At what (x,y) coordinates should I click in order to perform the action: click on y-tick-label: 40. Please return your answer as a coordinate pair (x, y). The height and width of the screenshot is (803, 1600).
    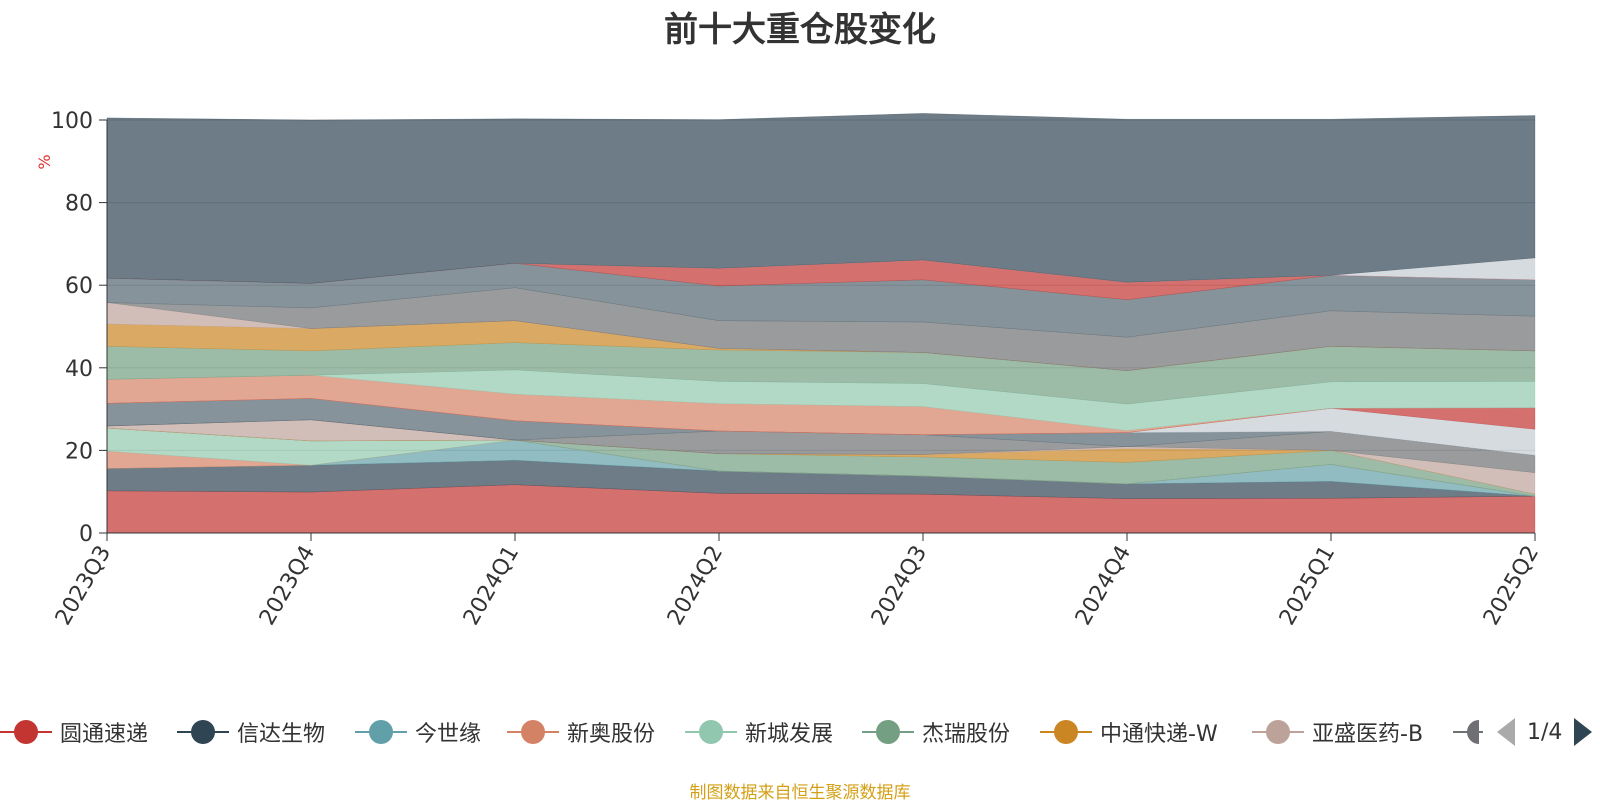
    Looking at the image, I should click on (79, 369).